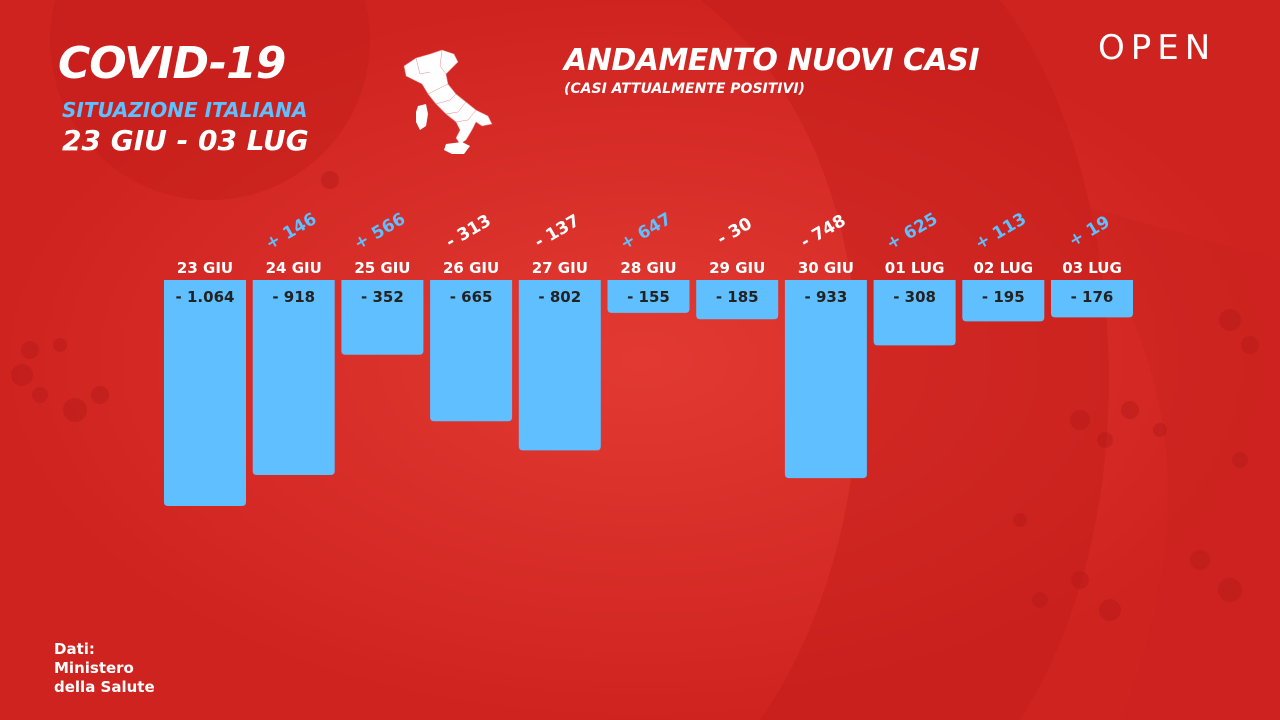  Describe the element at coordinates (823, 232) in the screenshot. I see `delta-label: - 748` at that location.